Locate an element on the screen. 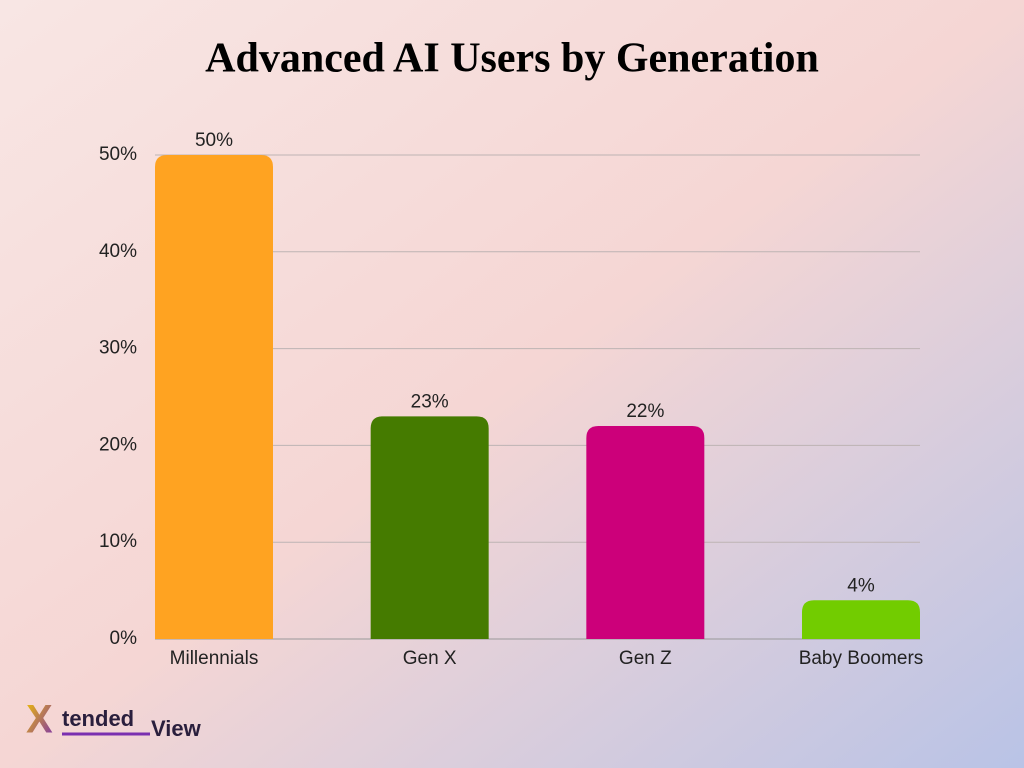  y-tick-label: 40% is located at coordinates (118, 251).